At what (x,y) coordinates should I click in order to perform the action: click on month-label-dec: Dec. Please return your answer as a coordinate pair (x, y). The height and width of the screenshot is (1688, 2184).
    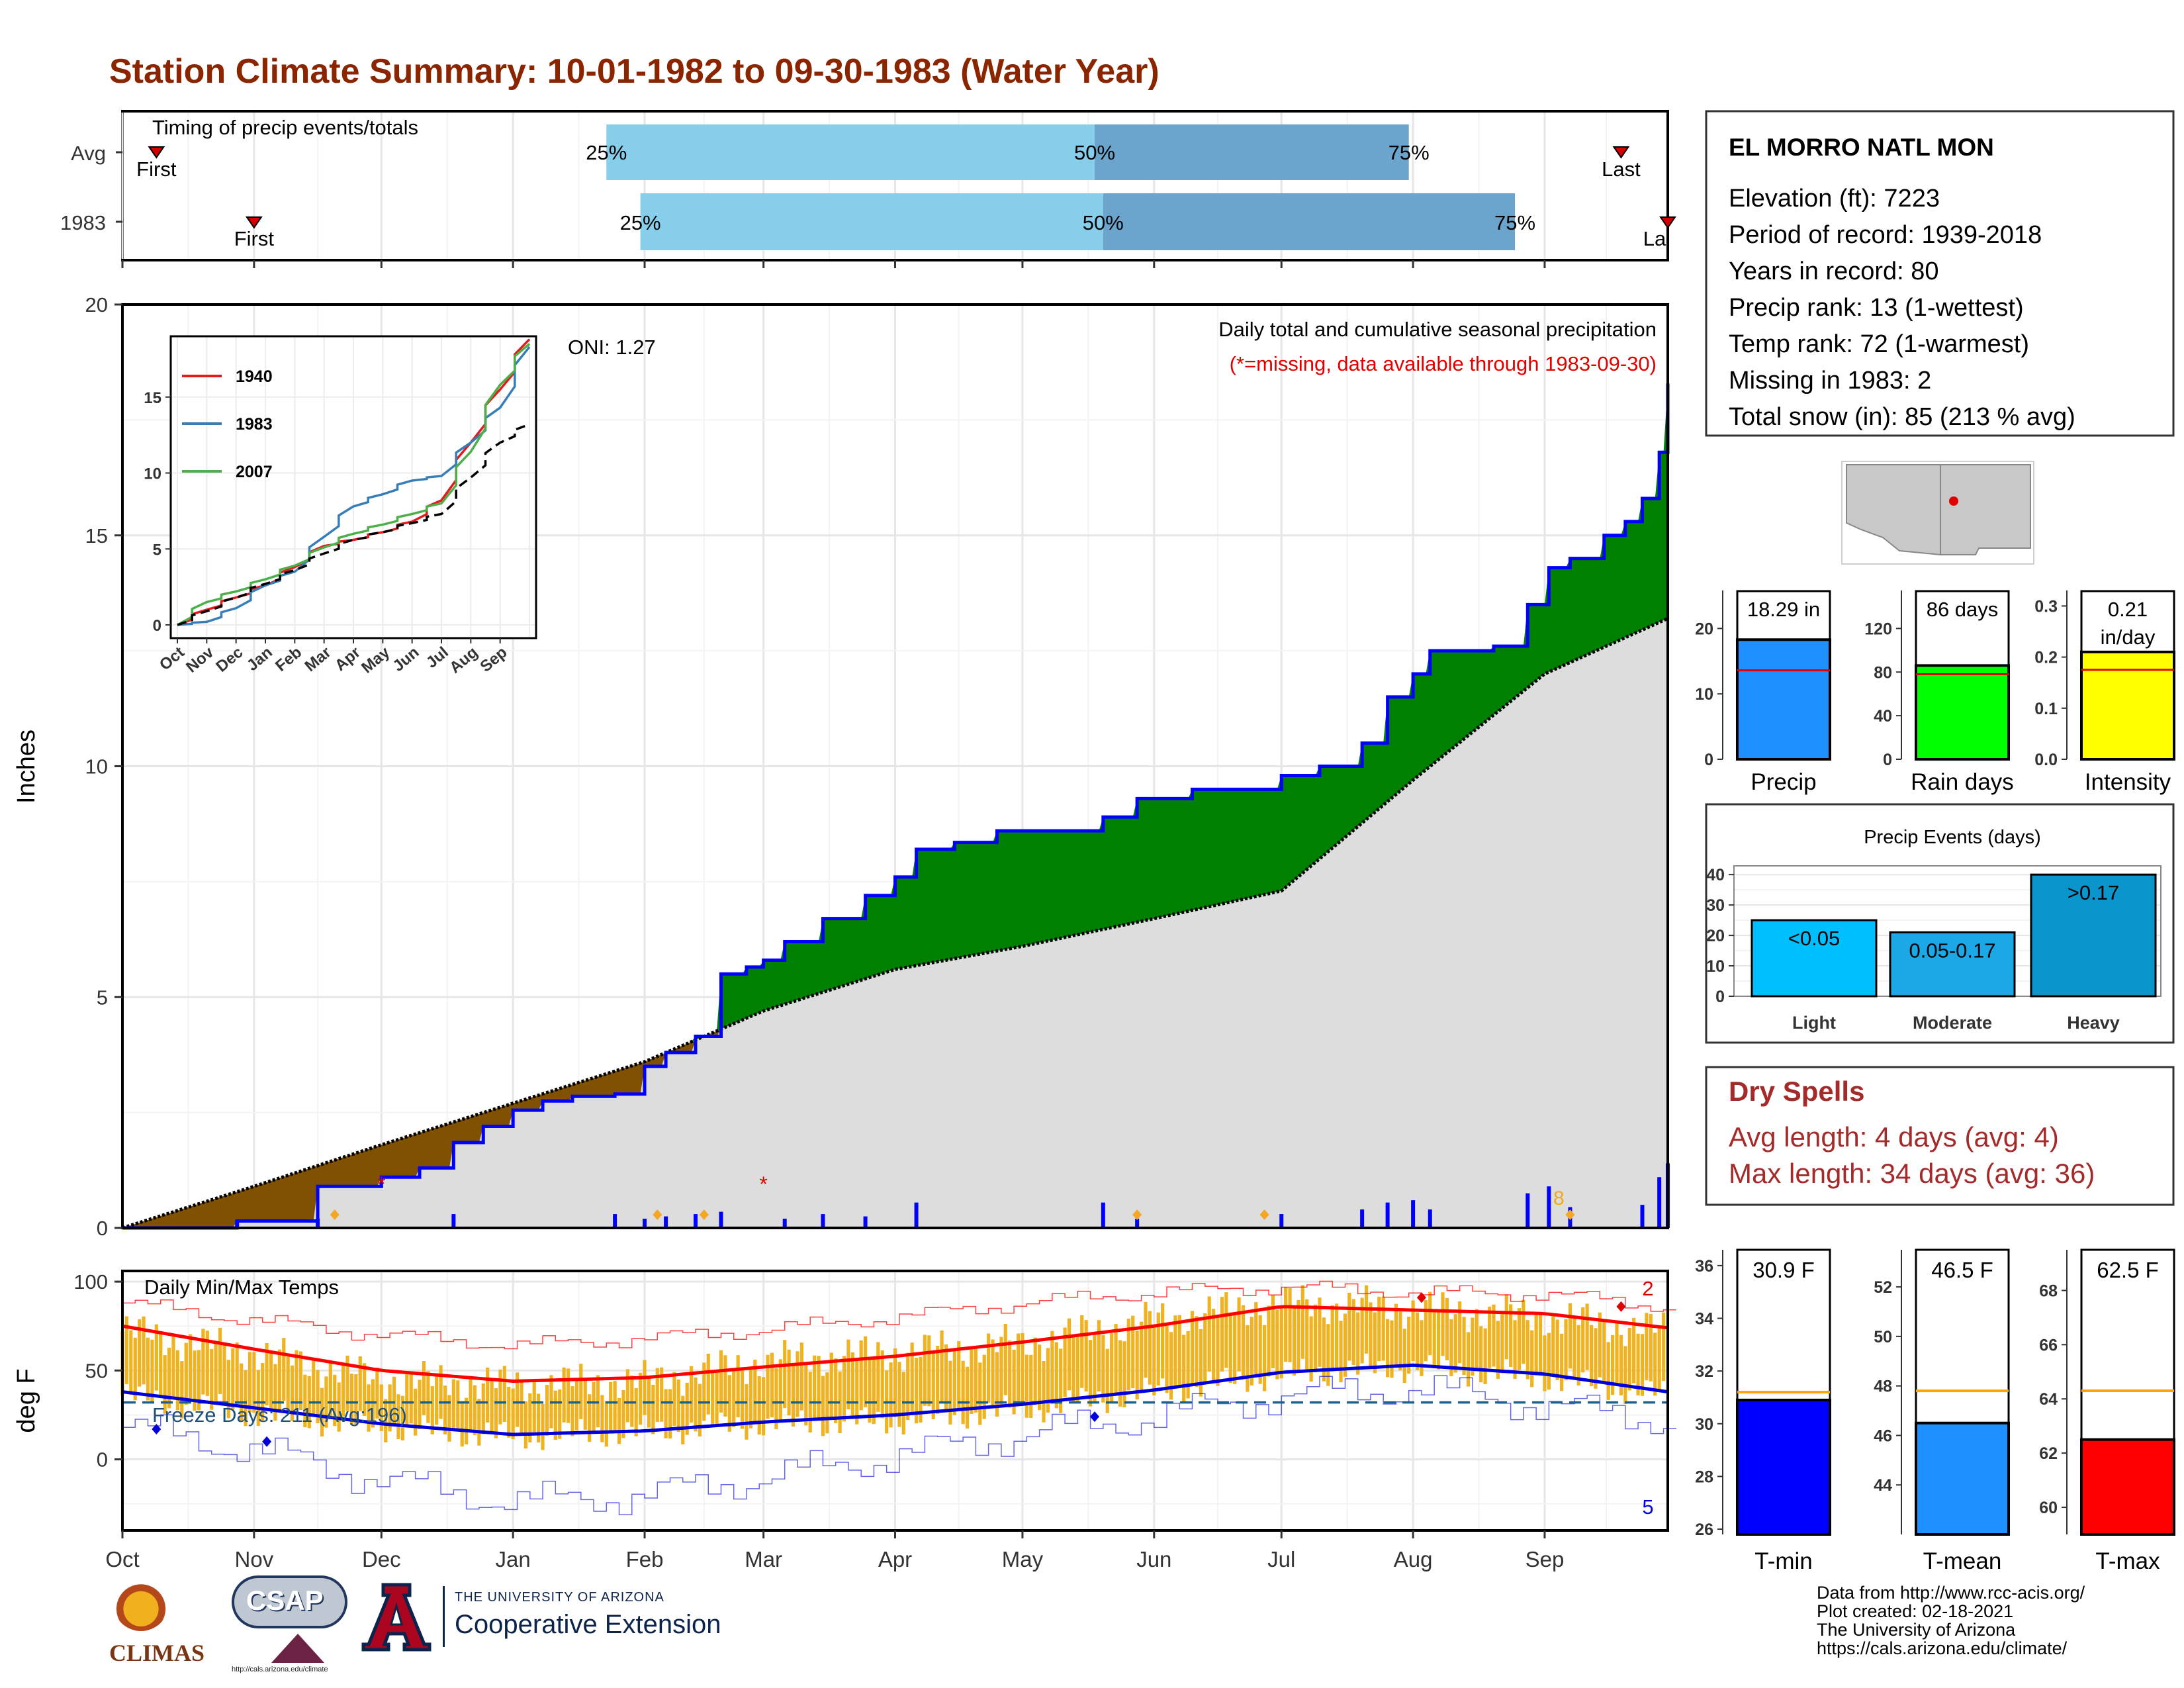
    Looking at the image, I should click on (381, 1559).